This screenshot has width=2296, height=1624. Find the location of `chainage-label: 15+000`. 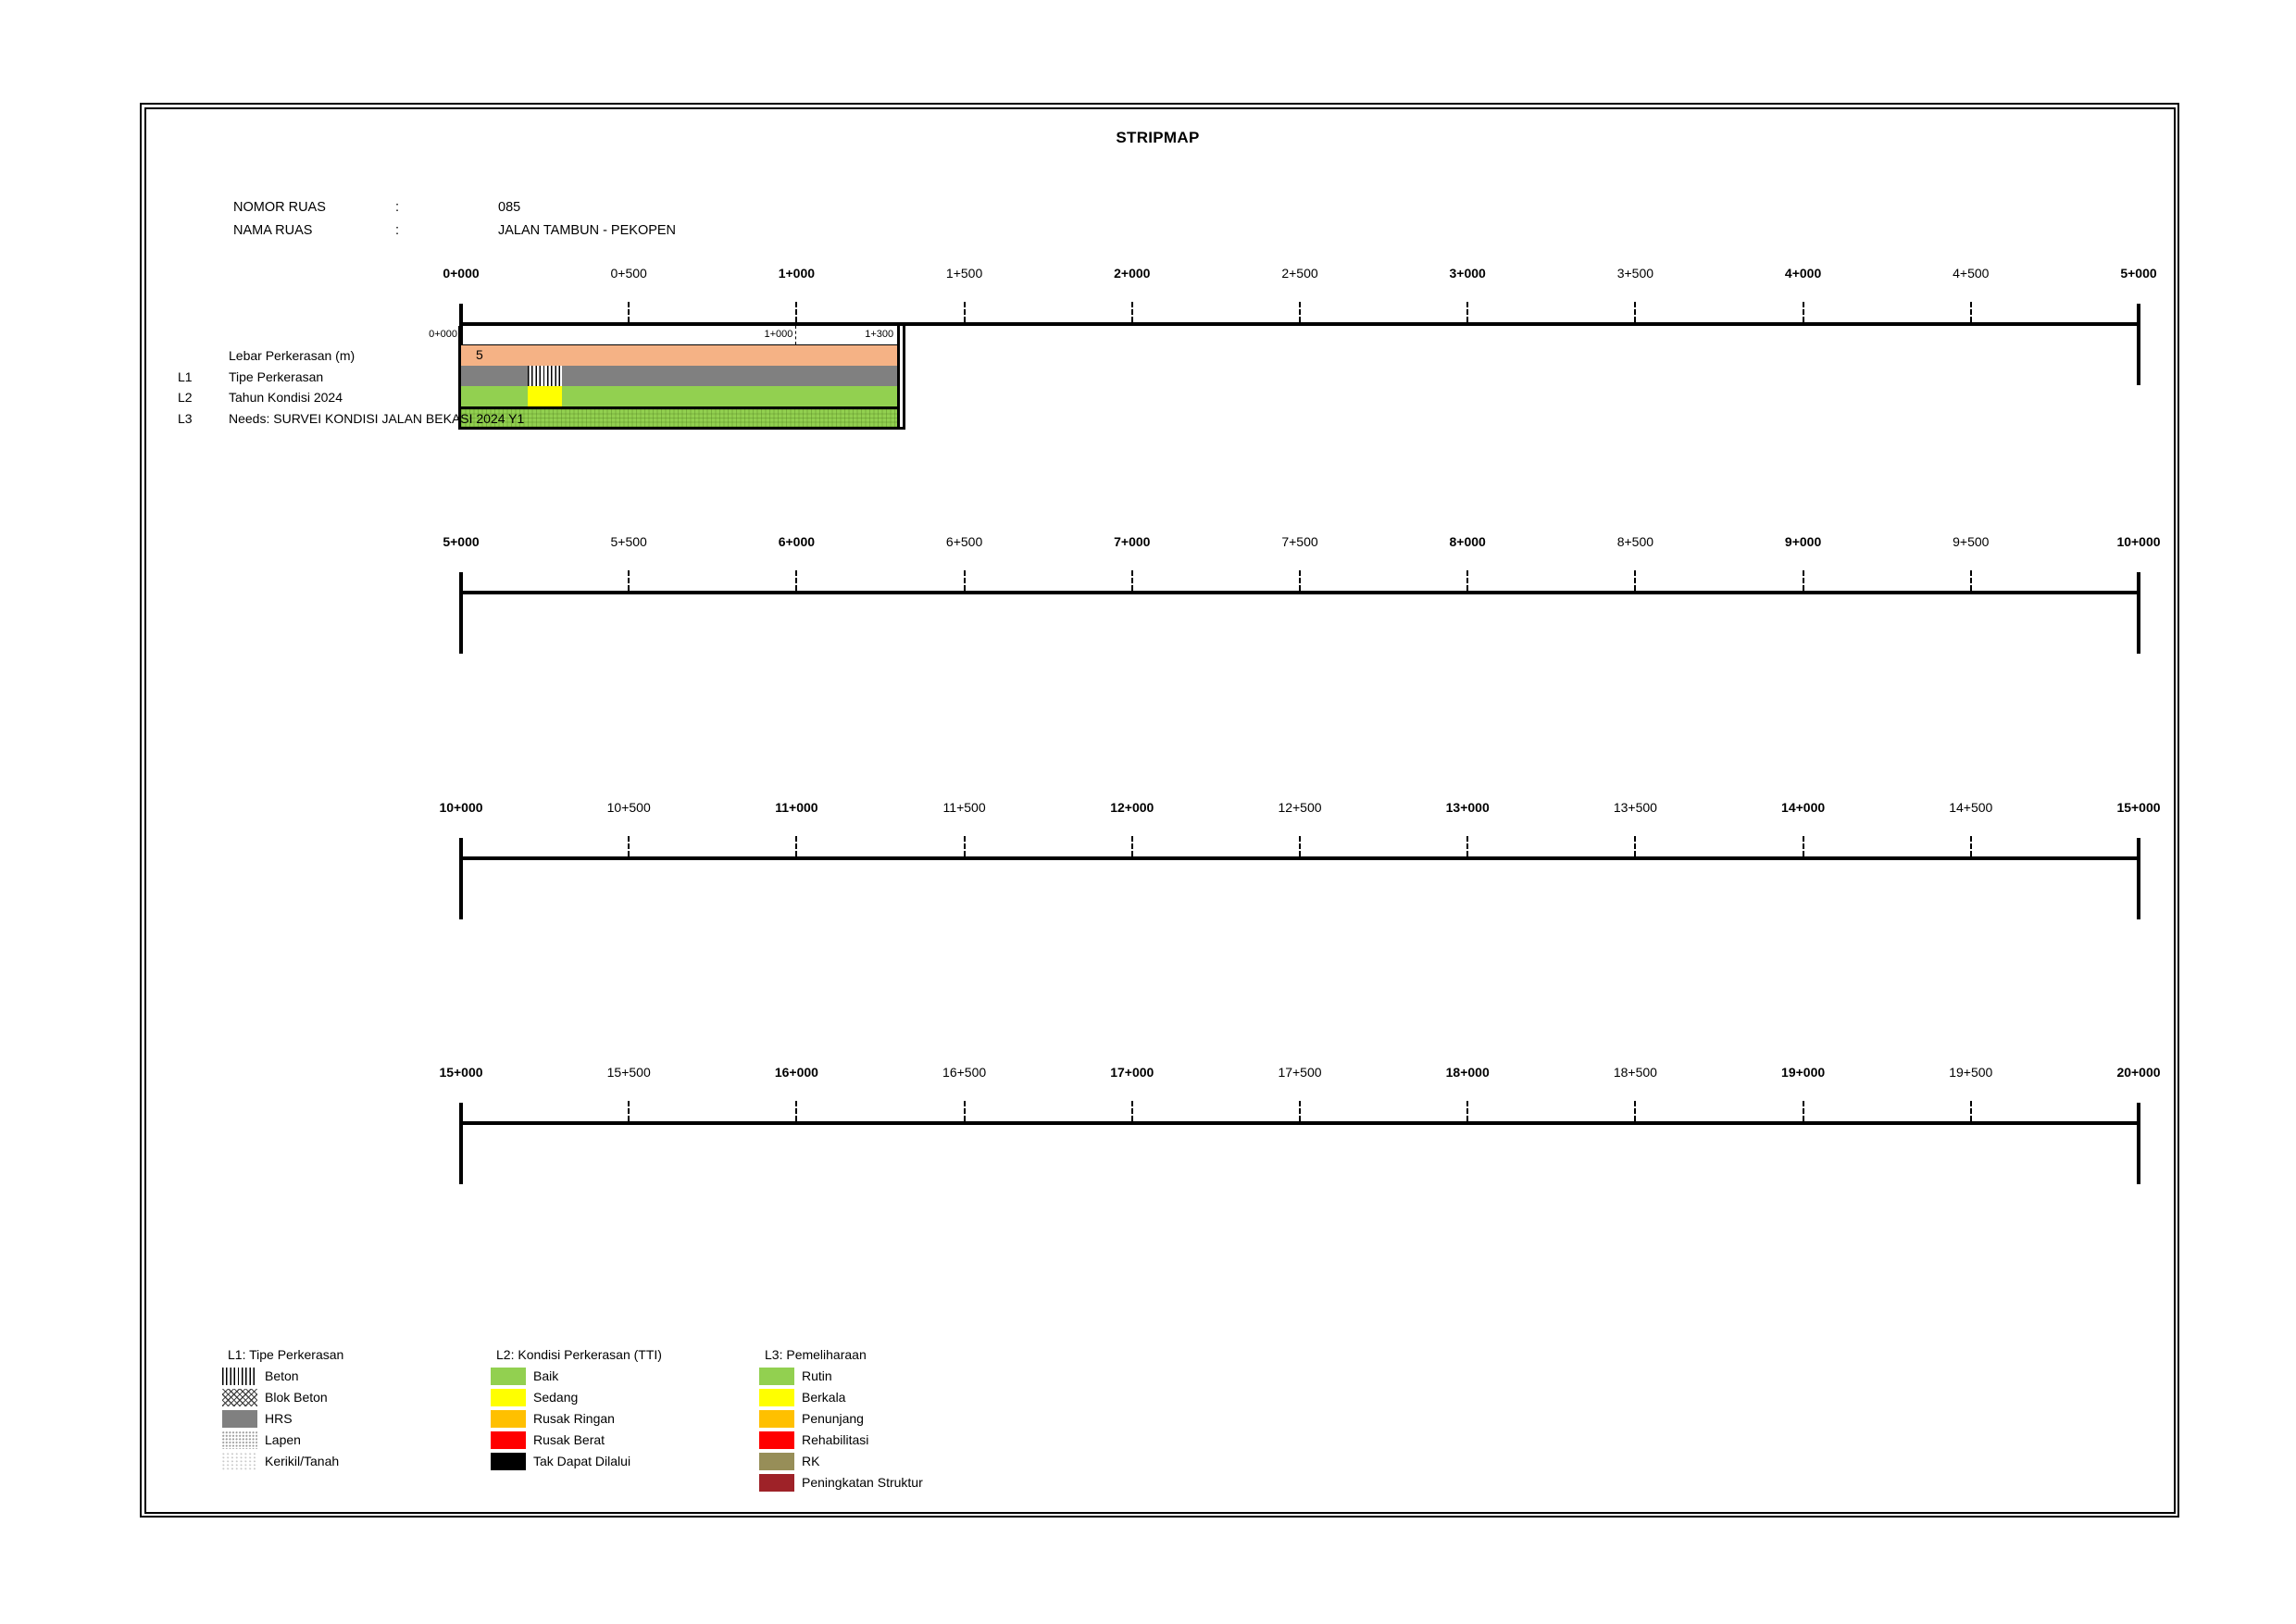

chainage-label: 15+000 is located at coordinates (2138, 807).